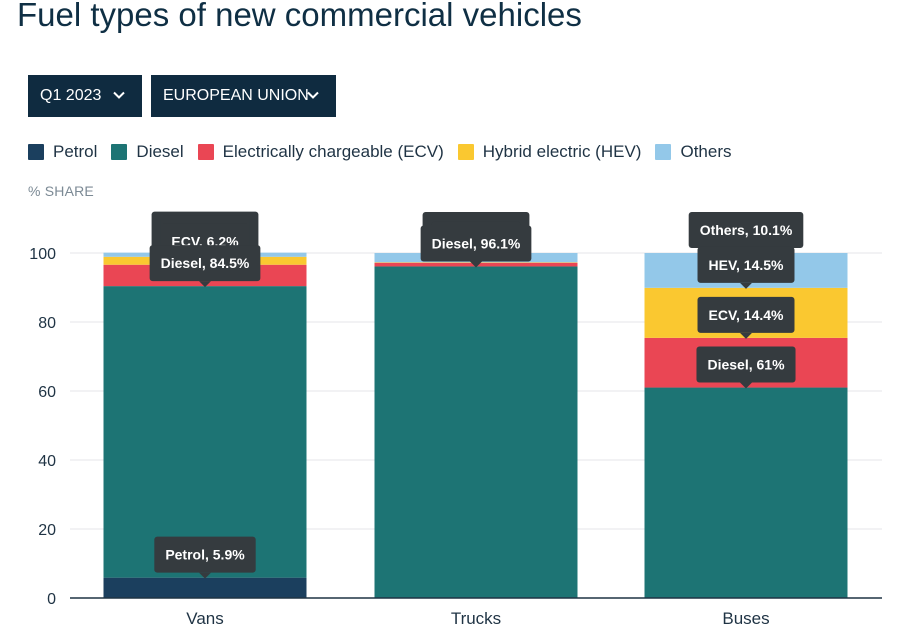 The image size is (923, 632). What do you see at coordinates (47, 392) in the screenshot?
I see `y-tick-label: 60` at bounding box center [47, 392].